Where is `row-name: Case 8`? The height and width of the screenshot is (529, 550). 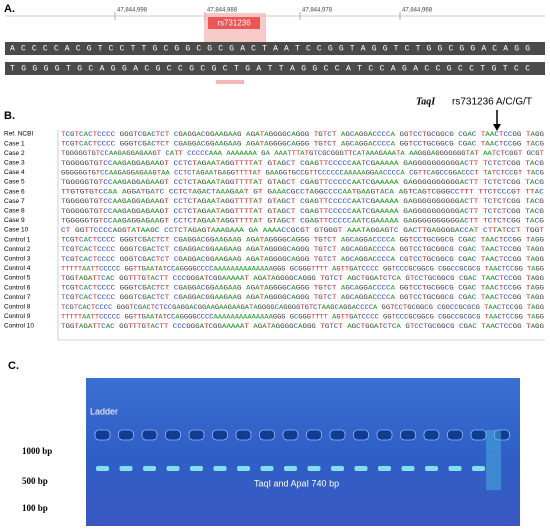
row-name: Case 8 is located at coordinates (14, 211).